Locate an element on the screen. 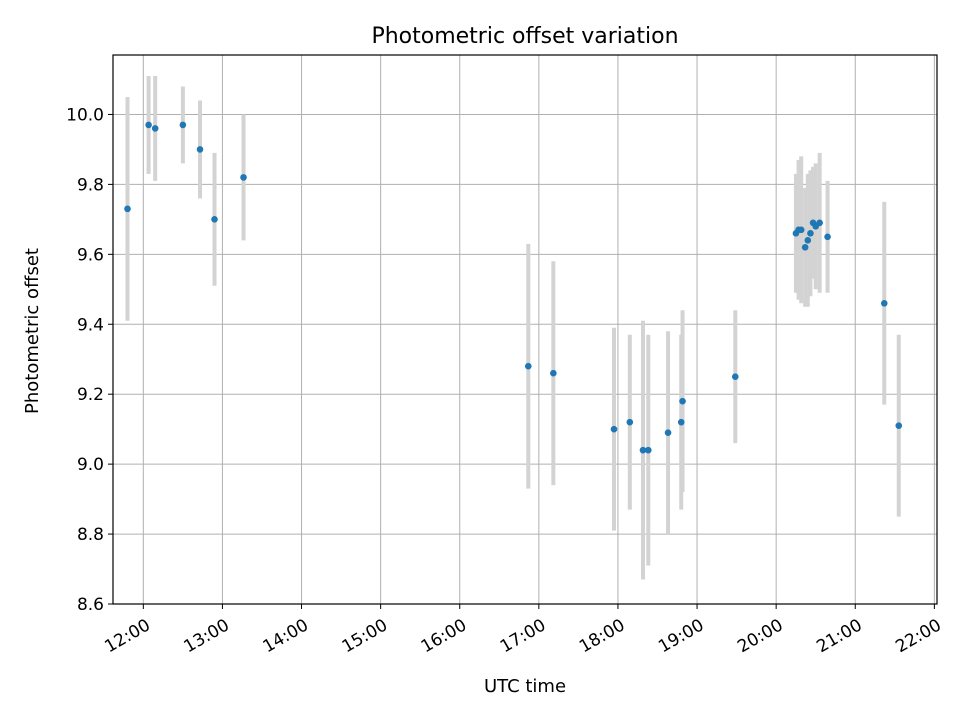 The height and width of the screenshot is (720, 960). y-tick-label: 8.6 is located at coordinates (90, 605).